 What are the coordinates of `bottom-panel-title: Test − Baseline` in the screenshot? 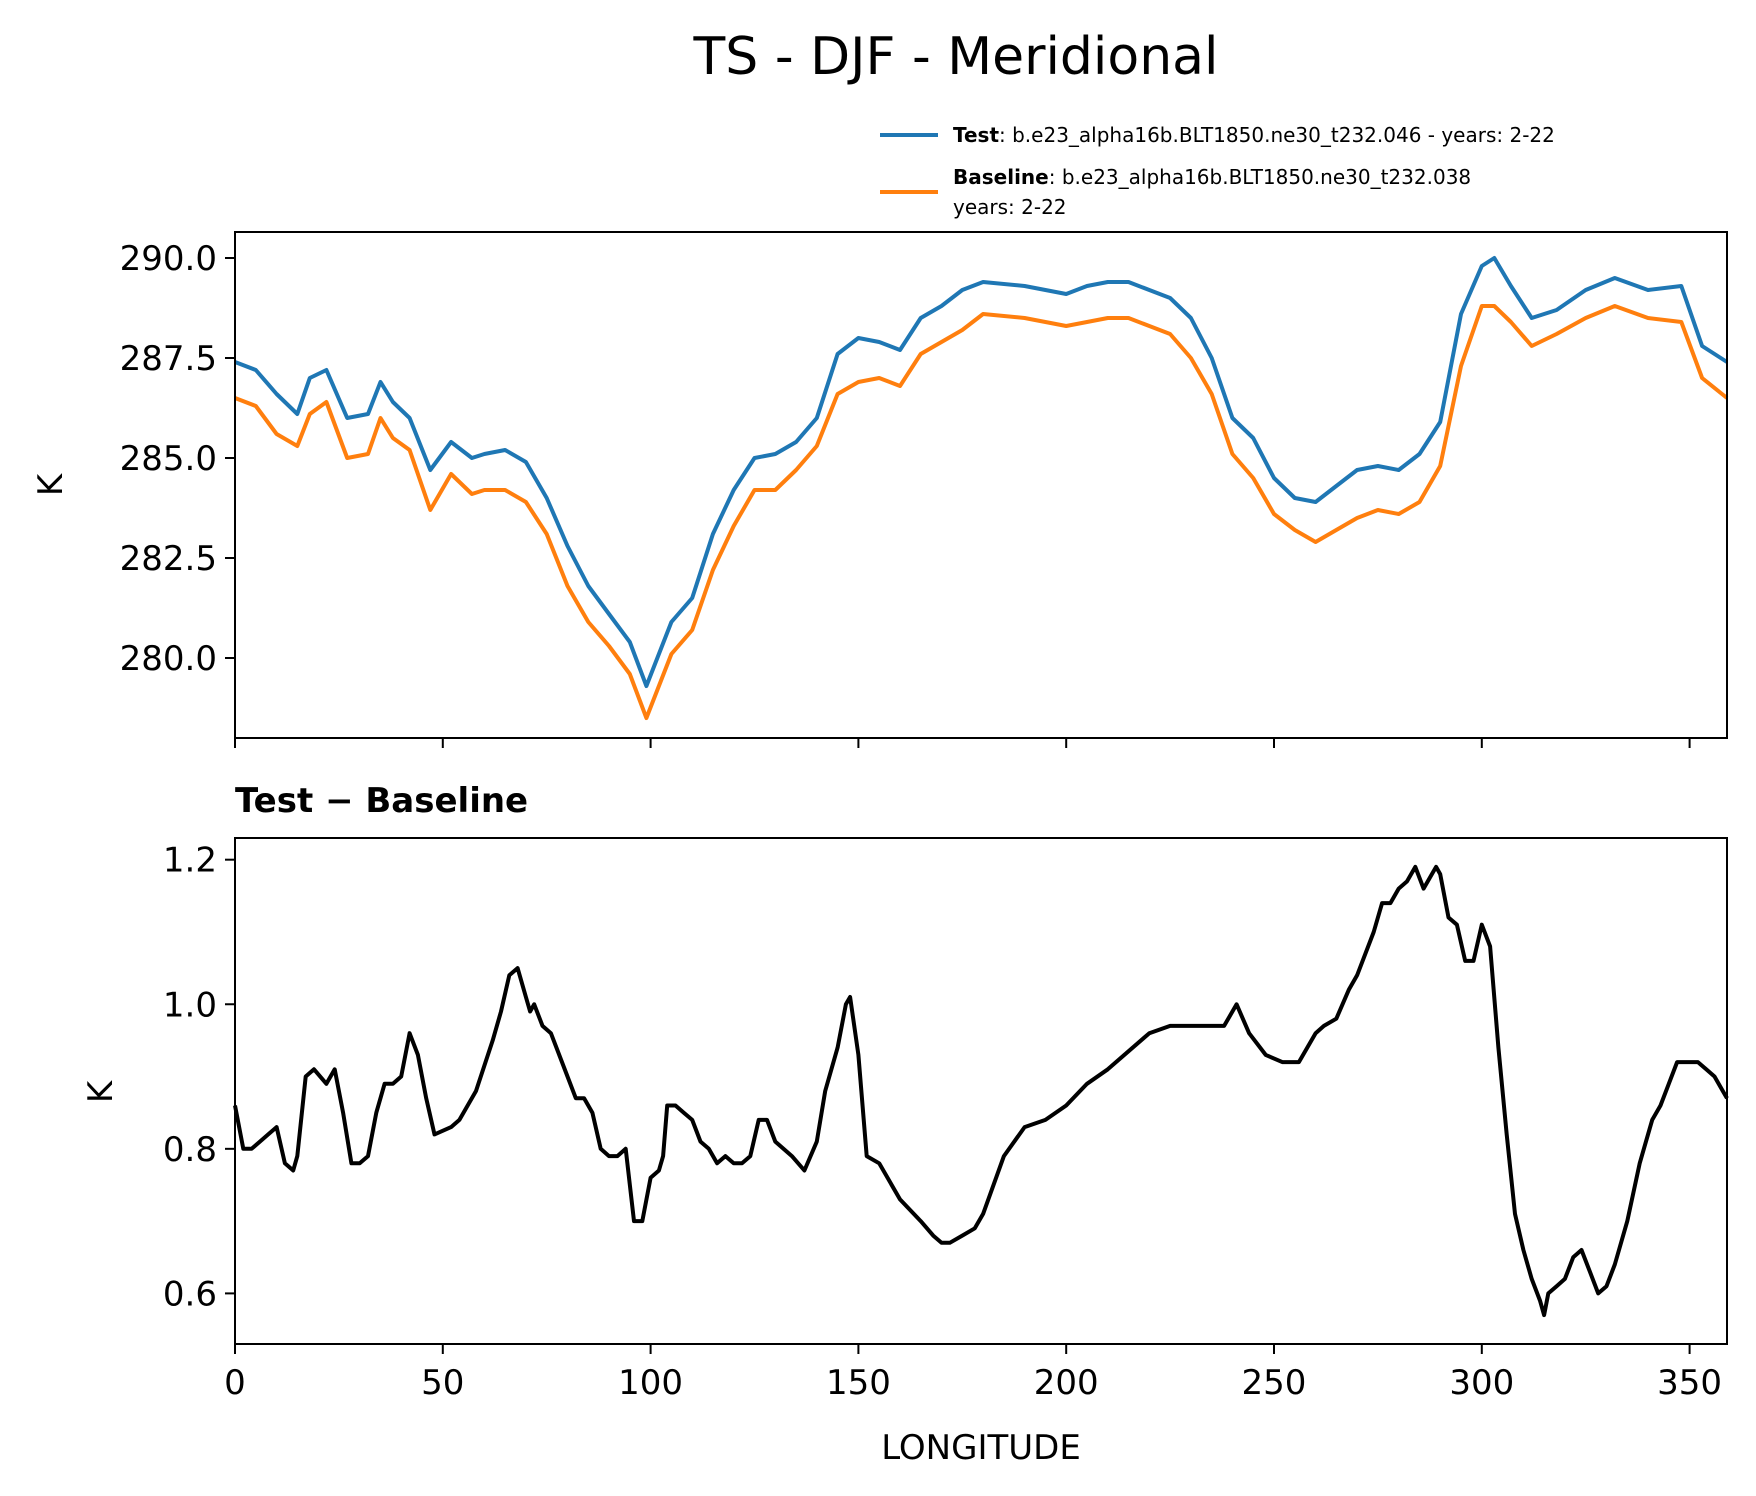 It's located at (381, 801).